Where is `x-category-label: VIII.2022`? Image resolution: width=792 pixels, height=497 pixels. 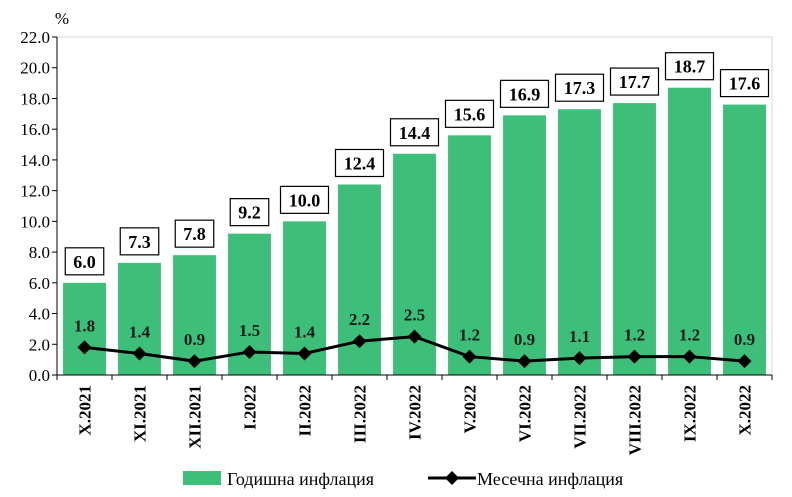
x-category-label: VIII.2022 is located at coordinates (635, 420).